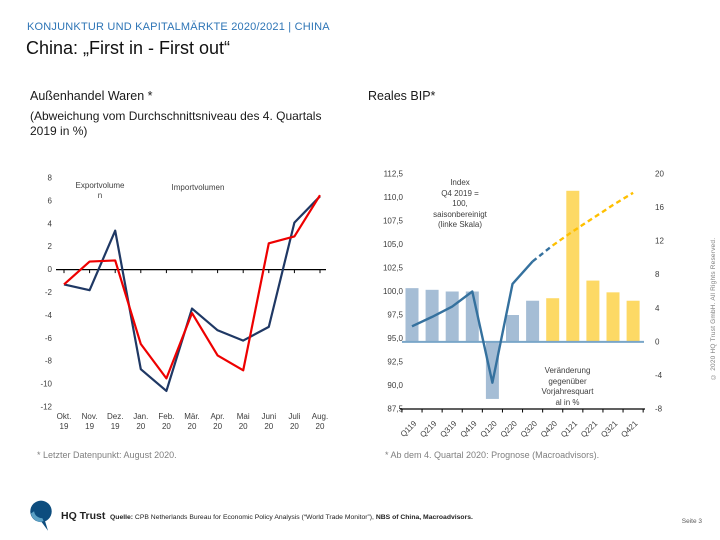 This screenshot has height=540, width=720. What do you see at coordinates (402, 96) in the screenshot?
I see `right-chart-title: Reales BIP*` at bounding box center [402, 96].